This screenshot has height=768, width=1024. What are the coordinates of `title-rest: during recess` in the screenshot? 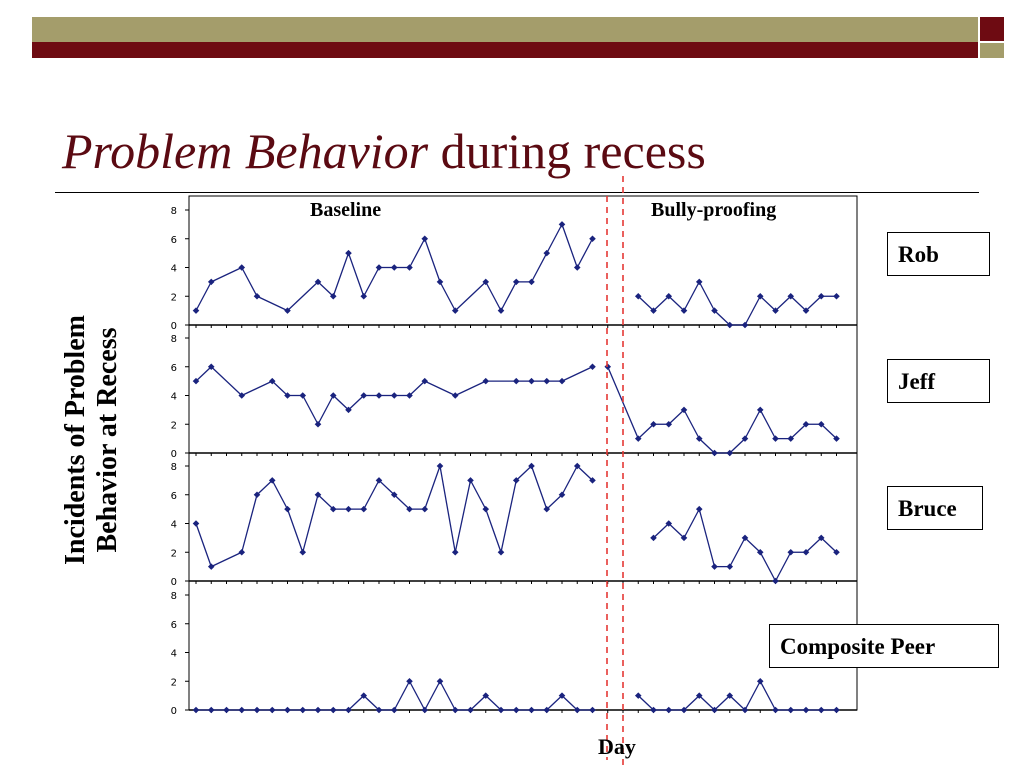 It's located at (573, 151).